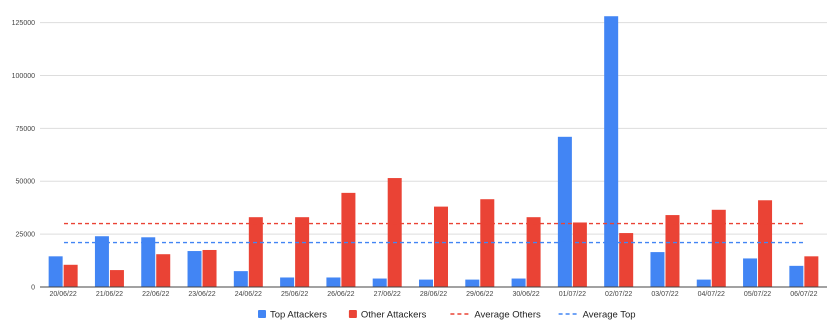  Describe the element at coordinates (248, 294) in the screenshot. I see `x-tick-label: 24/06/22` at that location.